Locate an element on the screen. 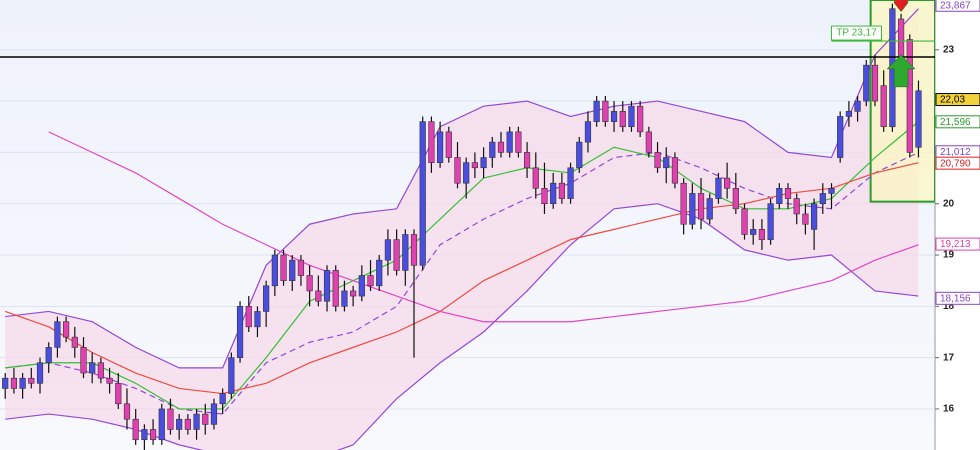  signal-arrow is located at coordinates (901, 71).